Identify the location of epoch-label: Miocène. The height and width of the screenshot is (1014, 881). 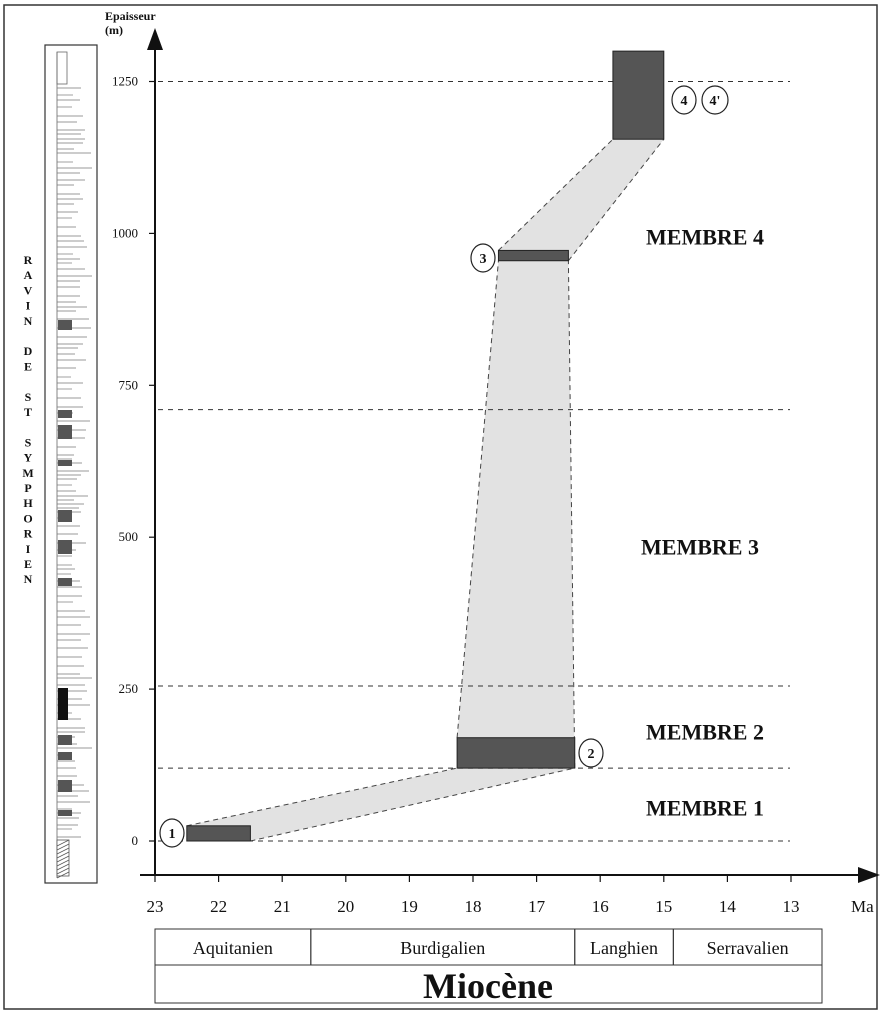
(488, 986).